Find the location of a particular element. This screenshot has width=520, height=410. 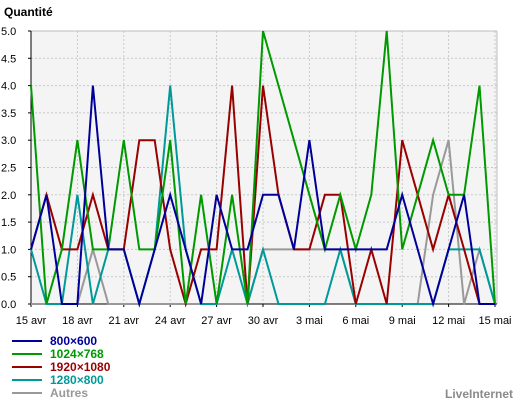

x-tick-label: 15 avr is located at coordinates (31, 321).